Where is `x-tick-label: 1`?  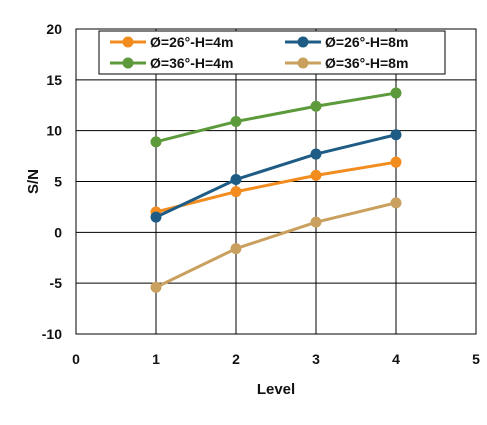
x-tick-label: 1 is located at coordinates (156, 359).